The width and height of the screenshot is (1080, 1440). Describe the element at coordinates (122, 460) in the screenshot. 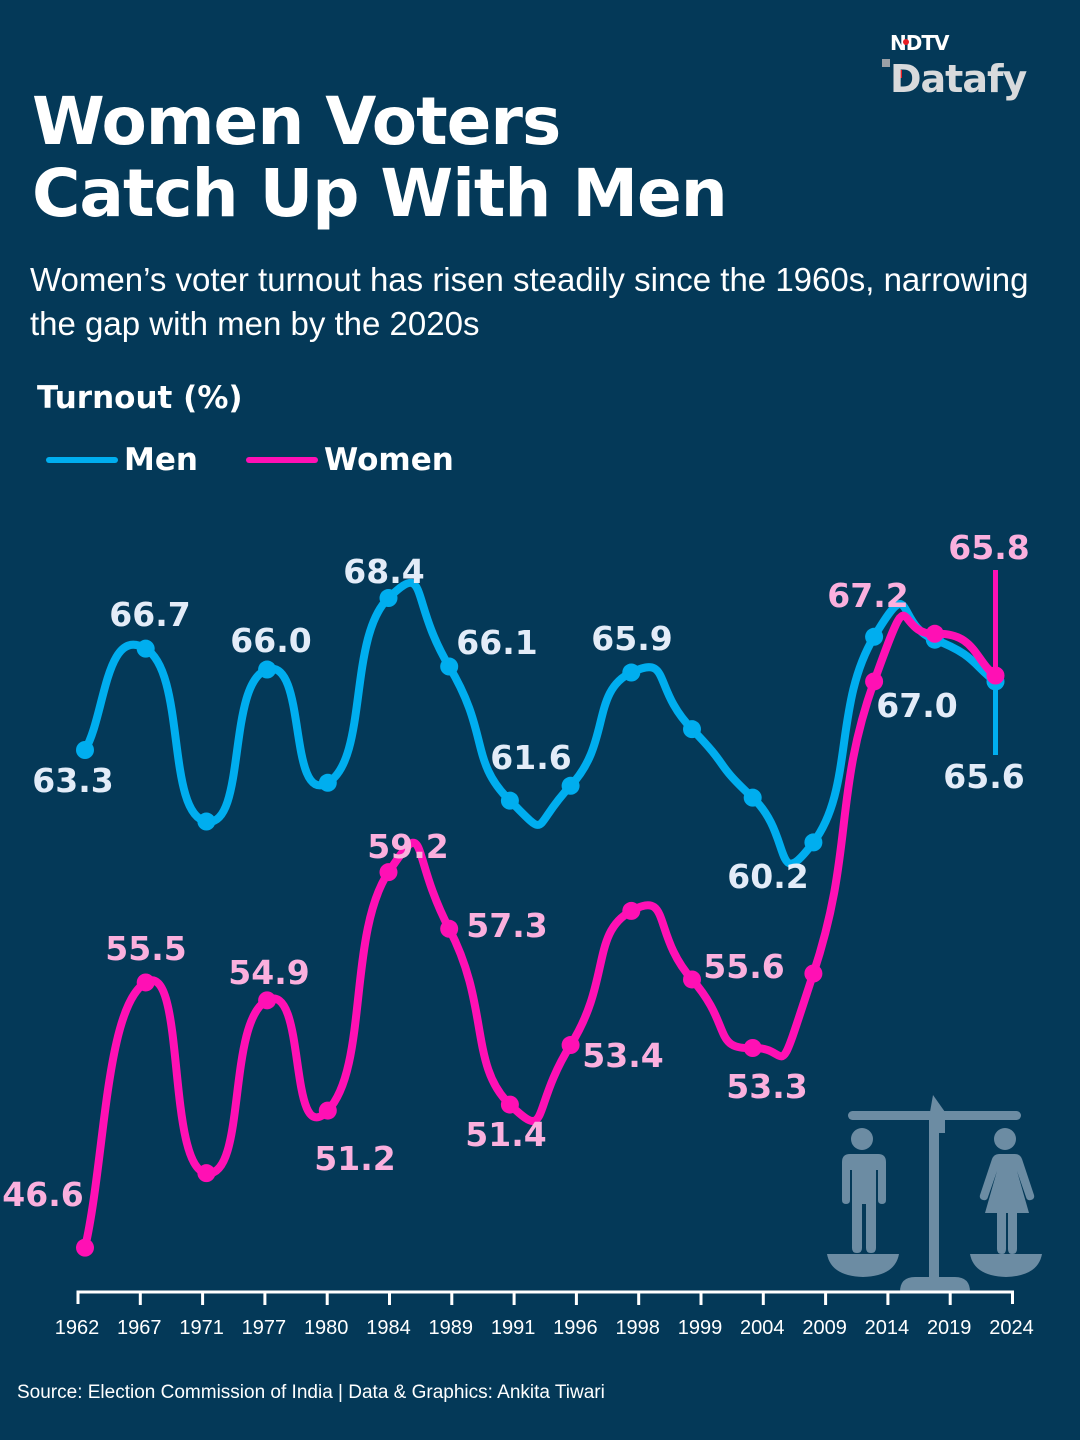

I see `legend-men: Men` at that location.